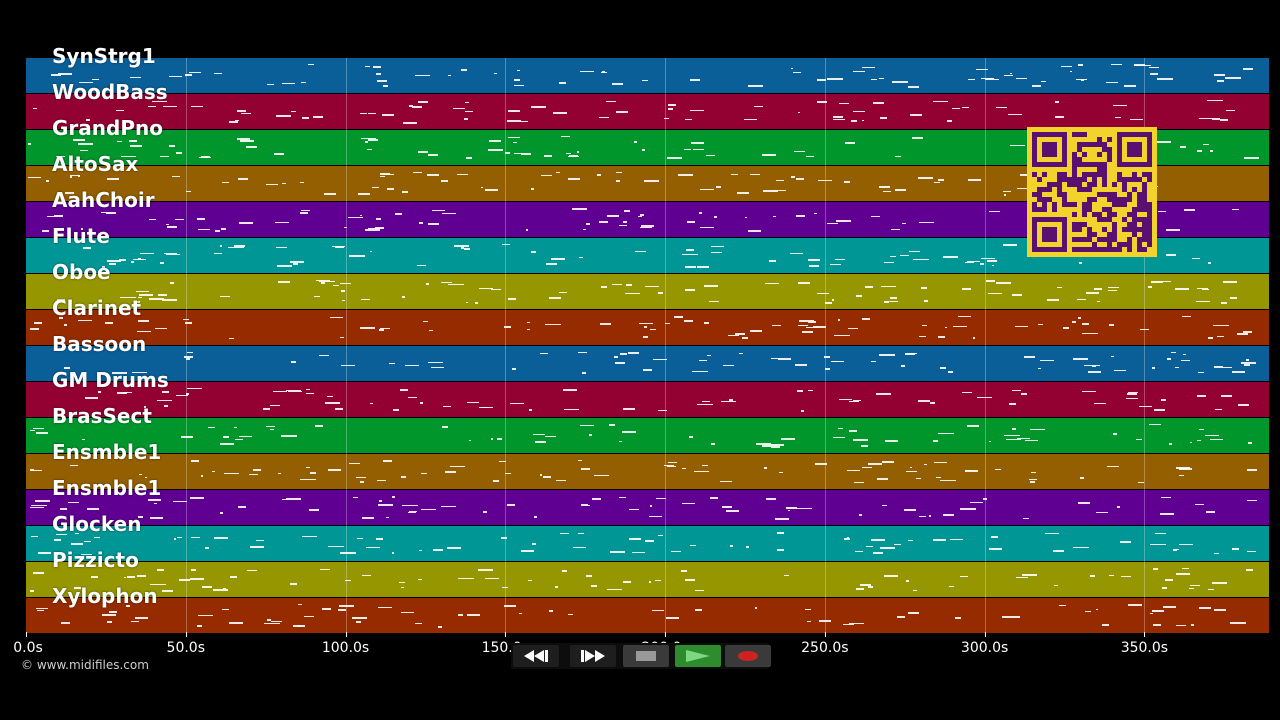  I want to click on track-label: AahChoir, so click(103, 200).